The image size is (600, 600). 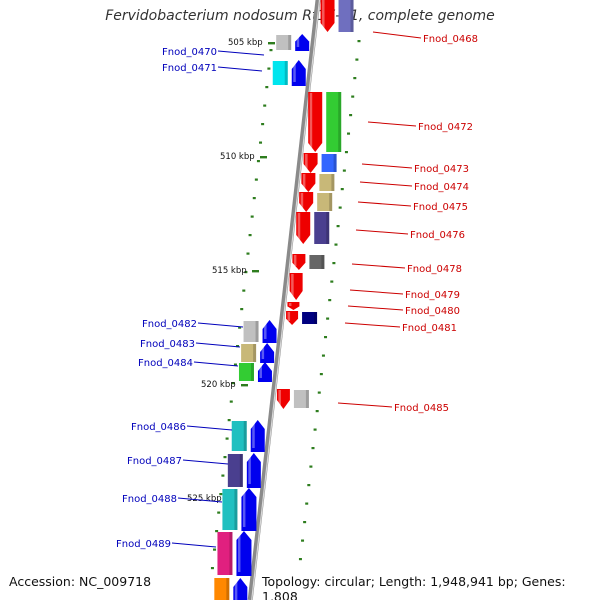 What do you see at coordinates (255, 271) in the screenshot?
I see `kbp-major-tick` at bounding box center [255, 271].